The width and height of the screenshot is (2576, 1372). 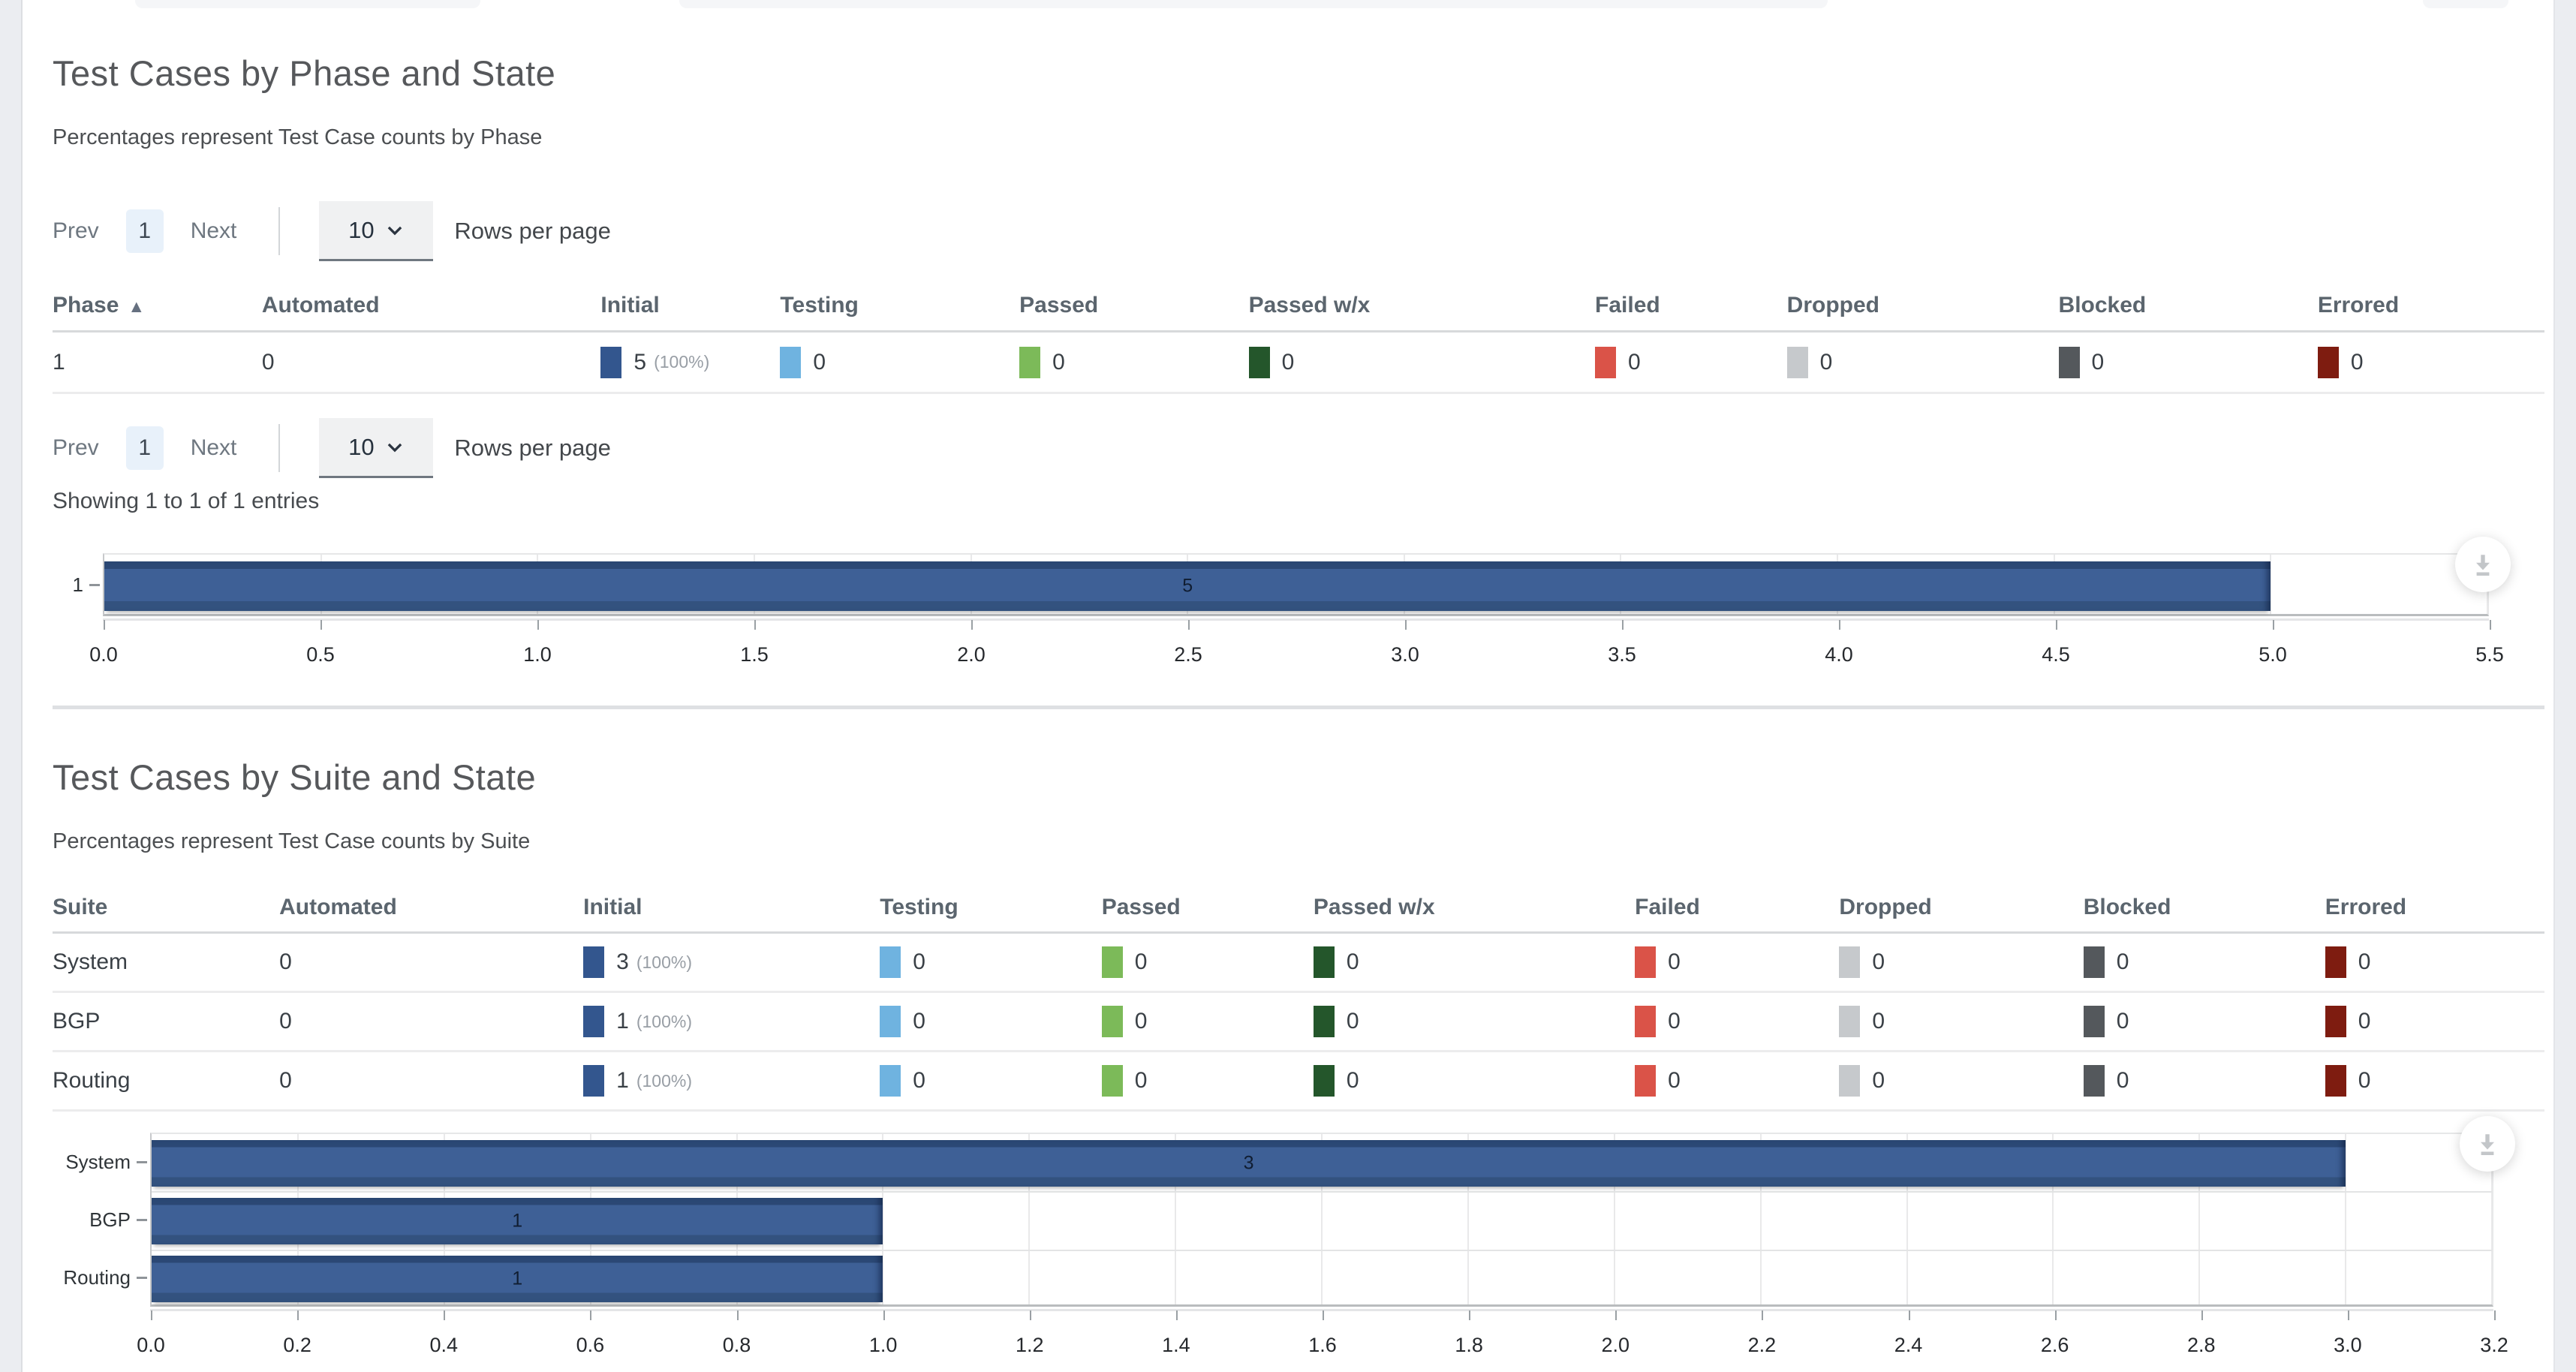 I want to click on initial-count: 1, so click(x=622, y=1021).